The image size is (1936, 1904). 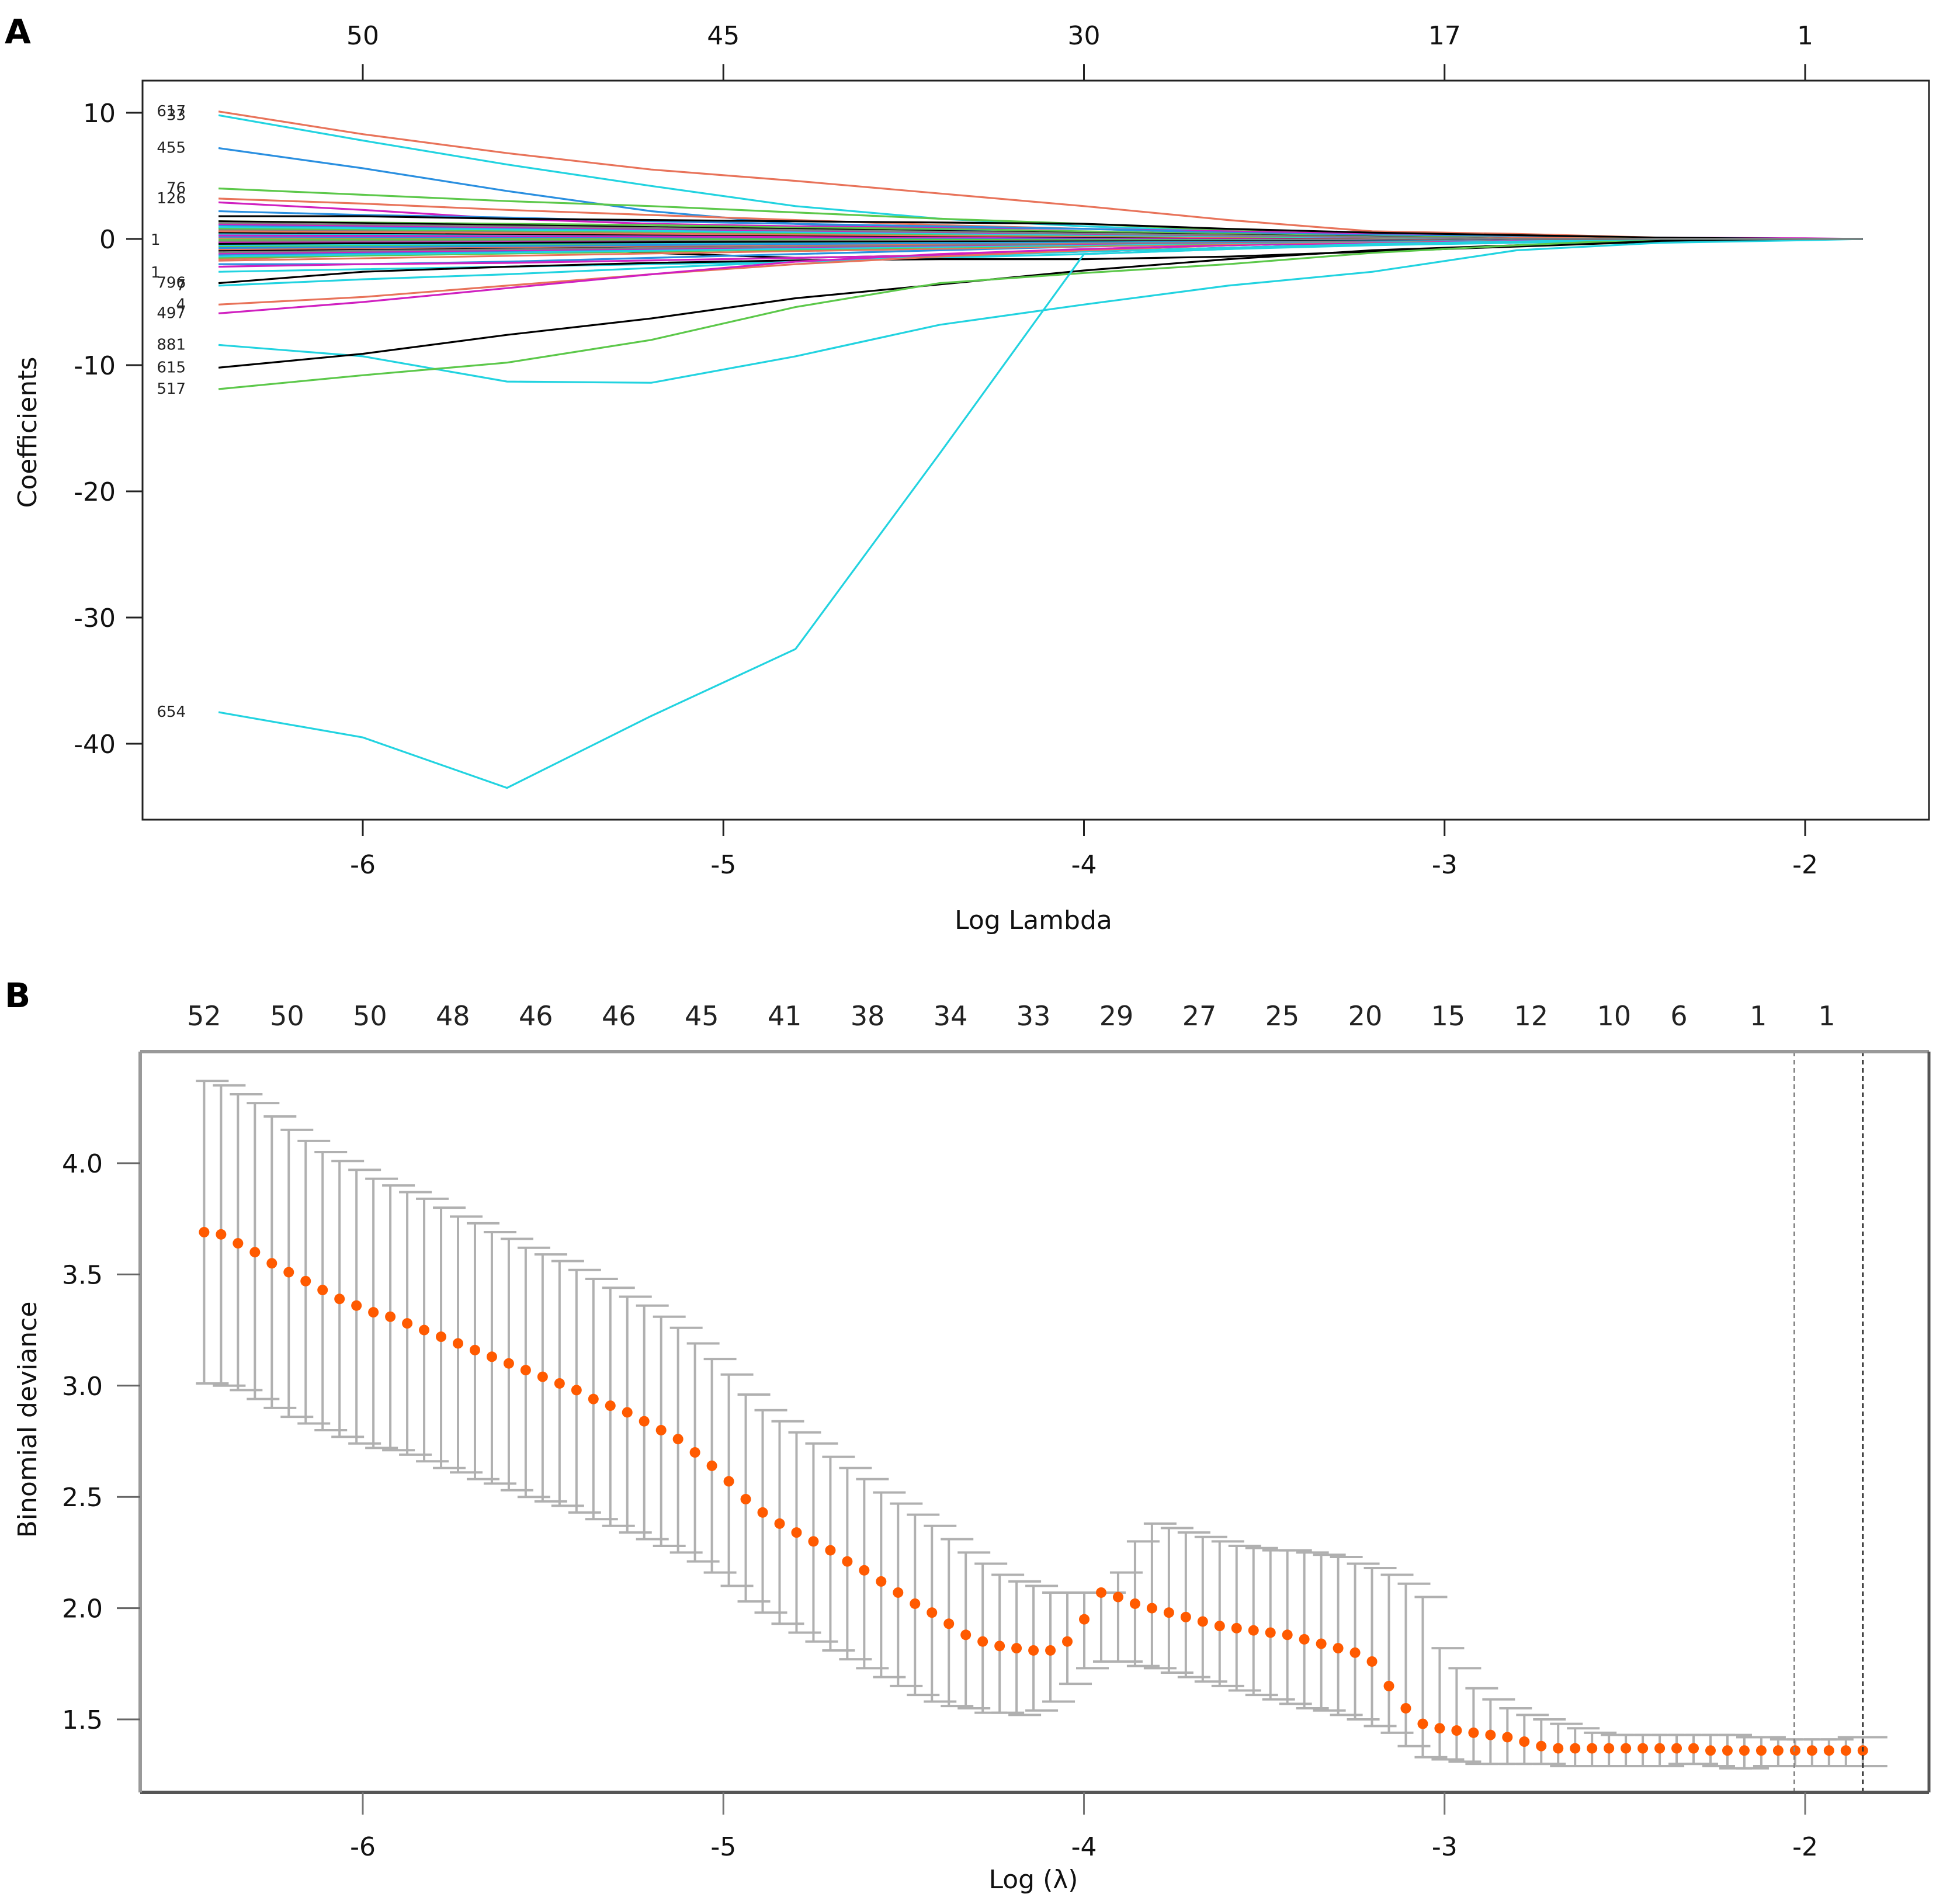 I want to click on y-tick-label: 10, so click(x=99, y=114).